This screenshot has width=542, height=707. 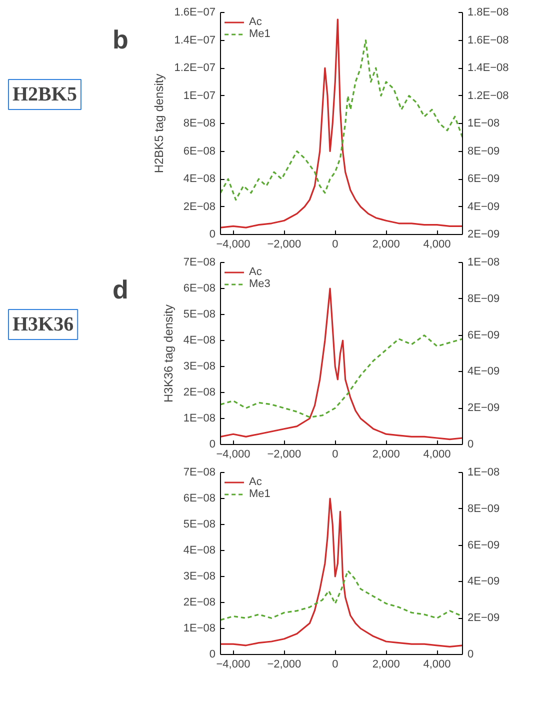 I want to click on y2-tick-label: 1.6E−08, so click(x=488, y=40).